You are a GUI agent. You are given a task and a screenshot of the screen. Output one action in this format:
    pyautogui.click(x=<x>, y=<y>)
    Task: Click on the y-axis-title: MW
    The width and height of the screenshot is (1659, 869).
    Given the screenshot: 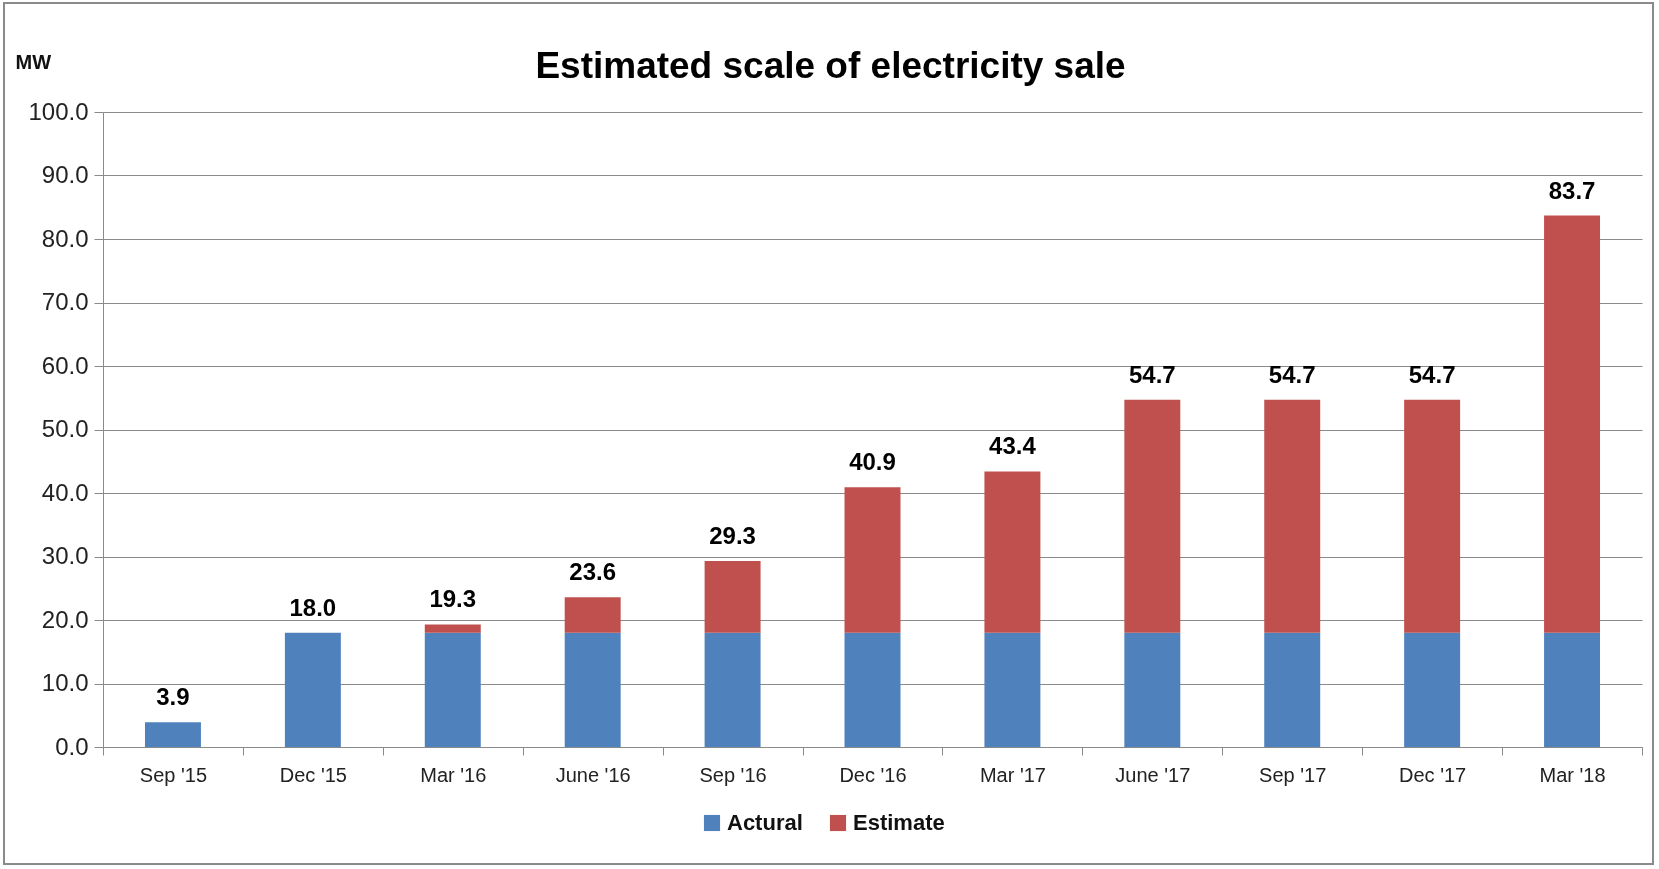 What is the action you would take?
    pyautogui.click(x=33, y=61)
    